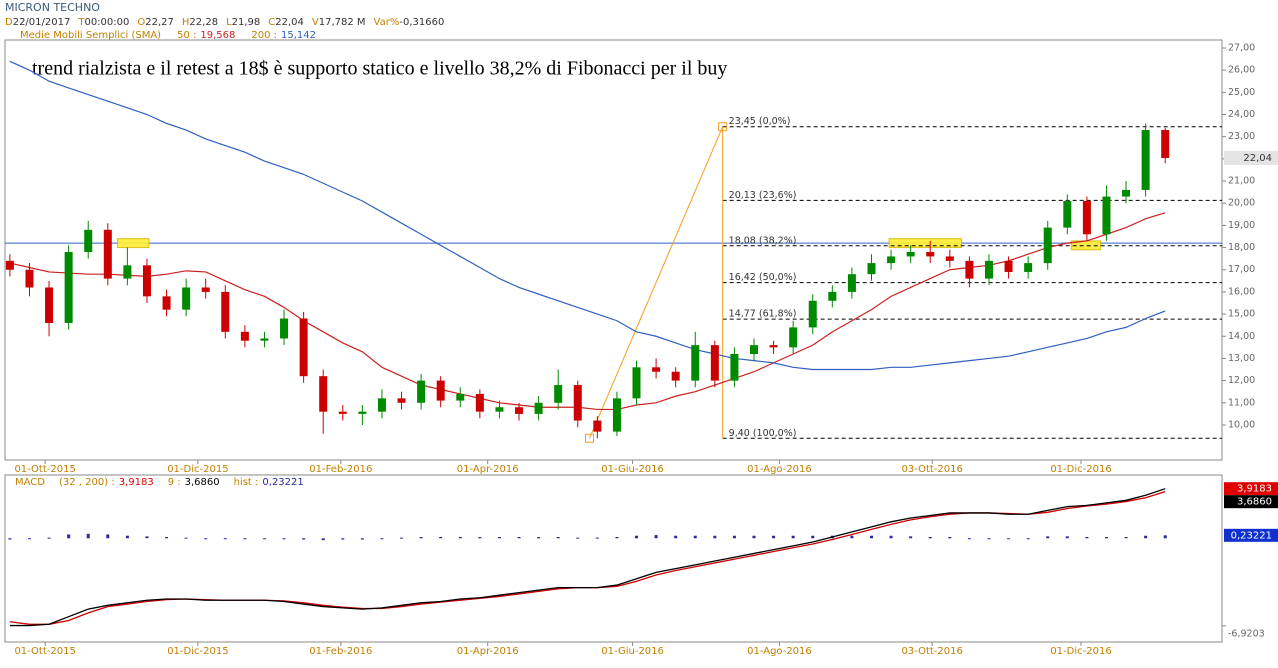  I want to click on last-price-box, so click(1251, 157).